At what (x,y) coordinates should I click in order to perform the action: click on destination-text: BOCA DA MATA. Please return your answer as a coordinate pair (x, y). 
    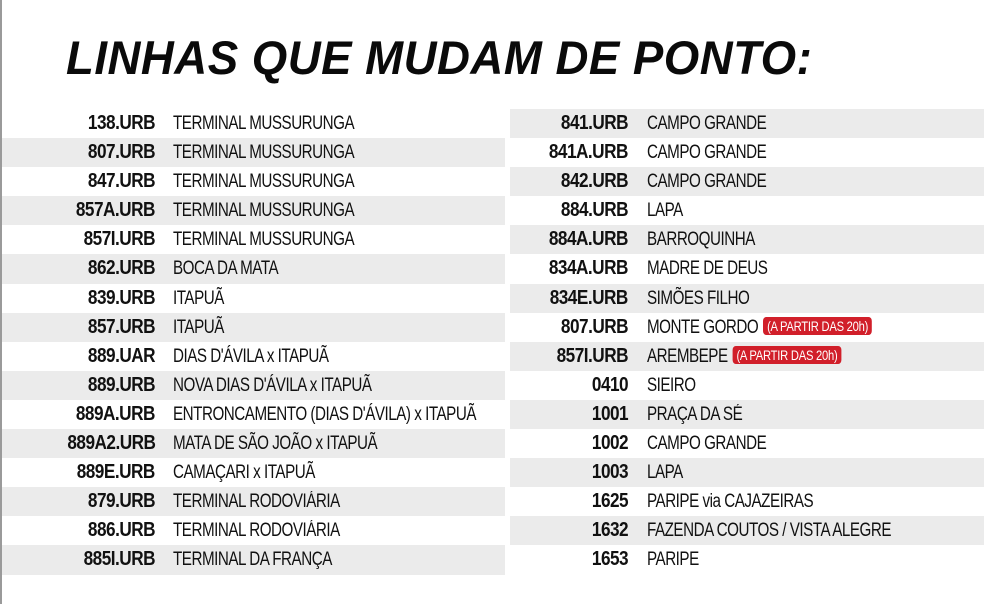
    Looking at the image, I should click on (226, 269).